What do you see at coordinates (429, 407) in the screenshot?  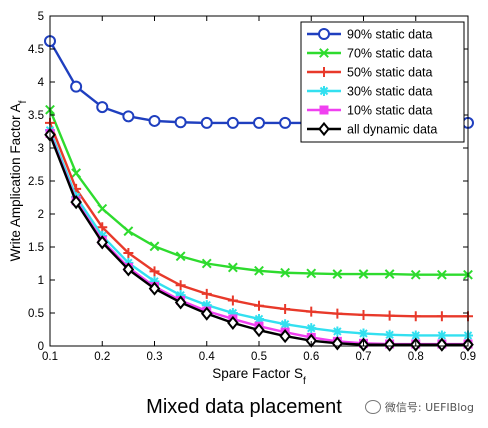 I see `watermark-text: 微信号: UEFIBlog` at bounding box center [429, 407].